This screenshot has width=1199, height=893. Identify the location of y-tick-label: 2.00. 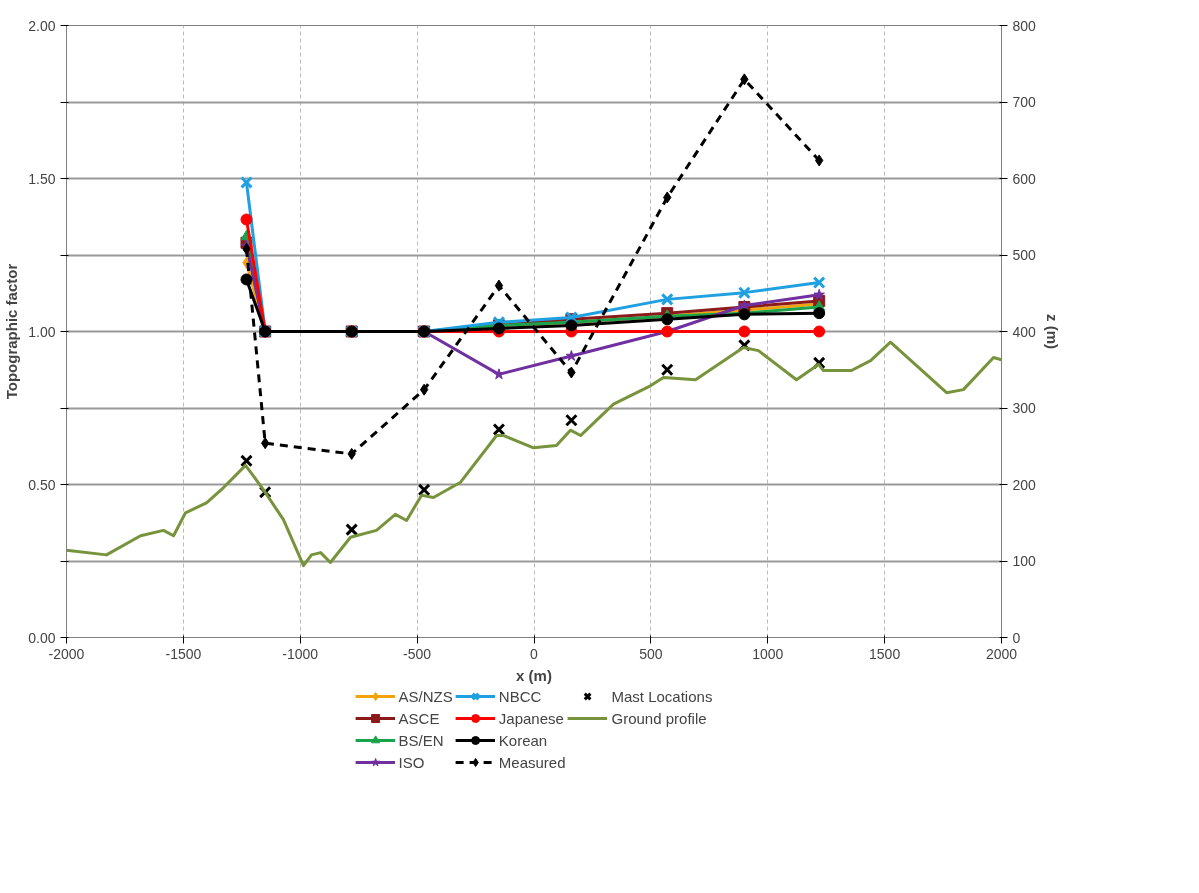
(42, 25).